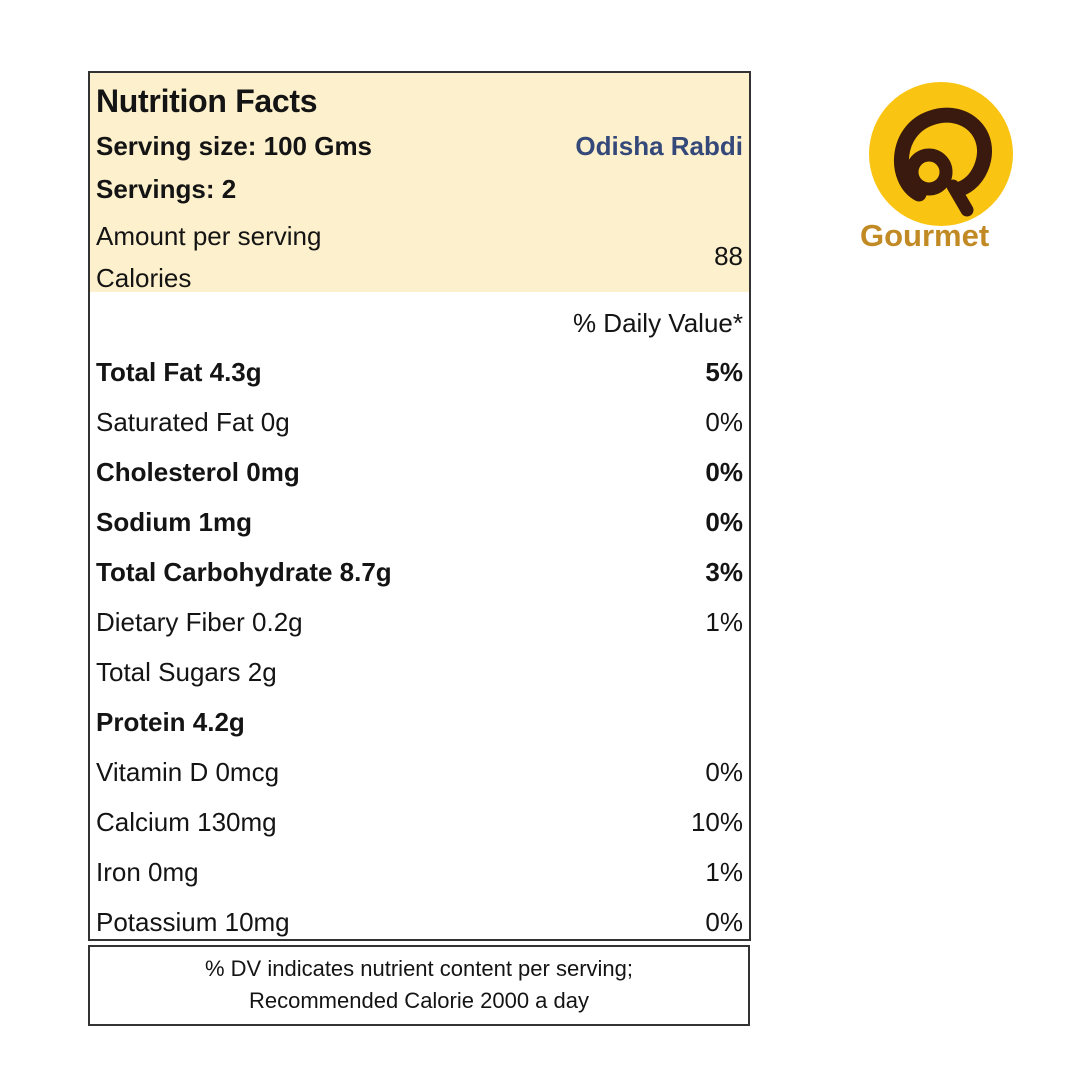  I want to click on nutrient-row: Potassium 10mg 0%, so click(419, 919).